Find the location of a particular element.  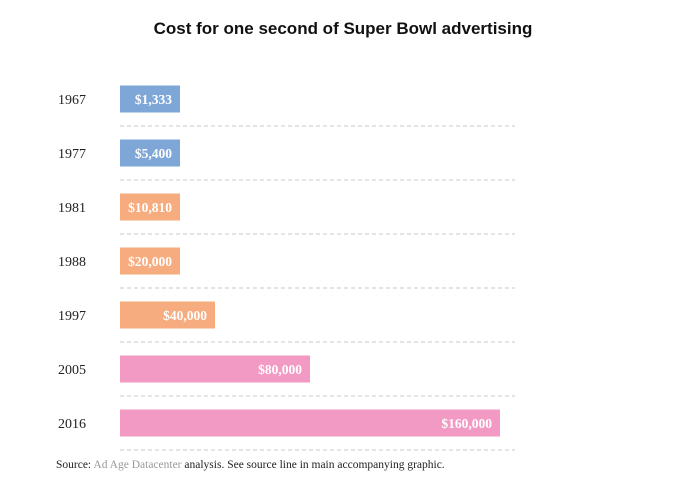

value-label-1997: $40,000 is located at coordinates (185, 315).